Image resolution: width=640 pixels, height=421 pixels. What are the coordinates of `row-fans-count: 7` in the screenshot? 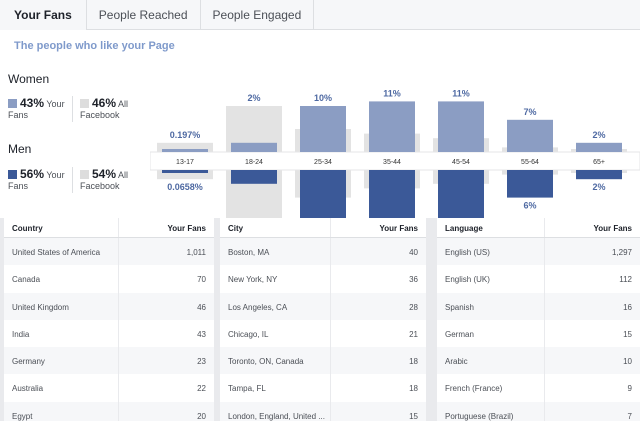 It's located at (592, 411).